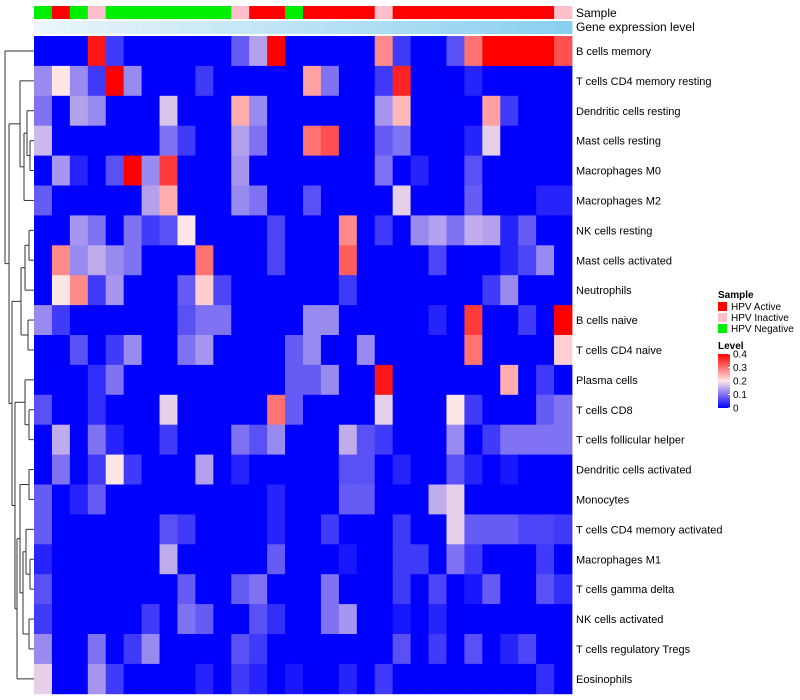 The height and width of the screenshot is (700, 800). What do you see at coordinates (618, 172) in the screenshot?
I see `row-label: Macrophages M0` at bounding box center [618, 172].